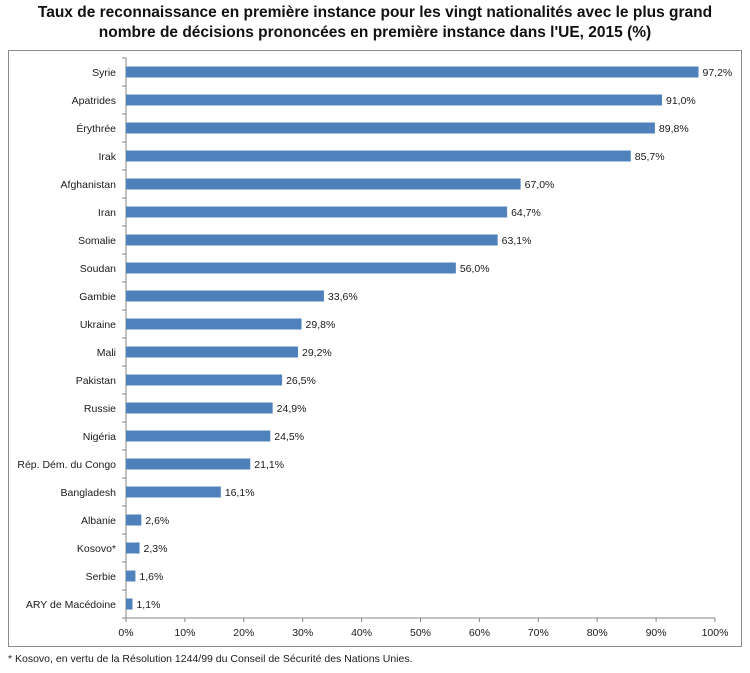 The height and width of the screenshot is (673, 750). What do you see at coordinates (597, 633) in the screenshot?
I see `x-tick-label: 80%` at bounding box center [597, 633].